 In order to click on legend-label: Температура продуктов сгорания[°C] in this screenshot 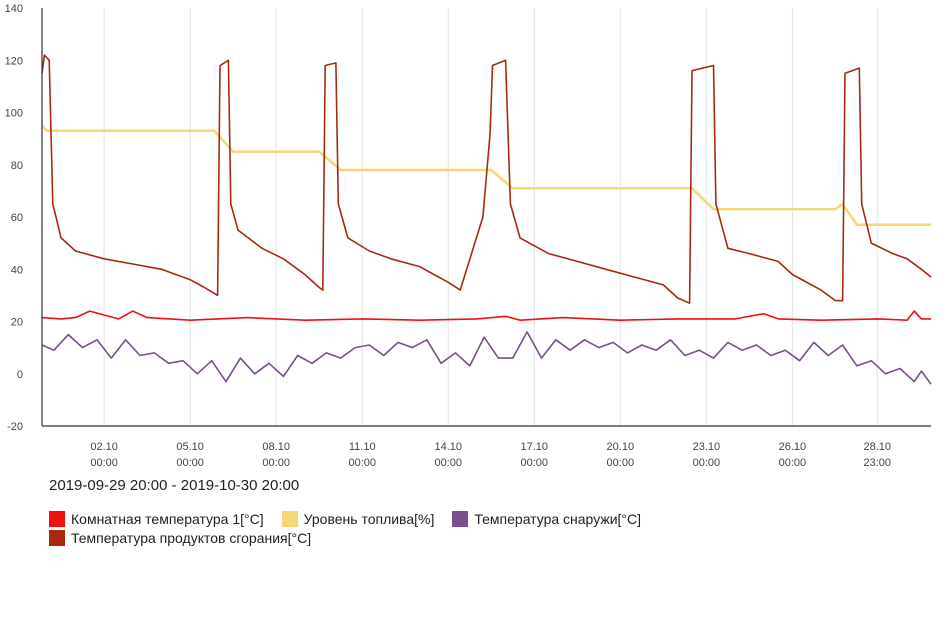, I will do `click(191, 538)`.